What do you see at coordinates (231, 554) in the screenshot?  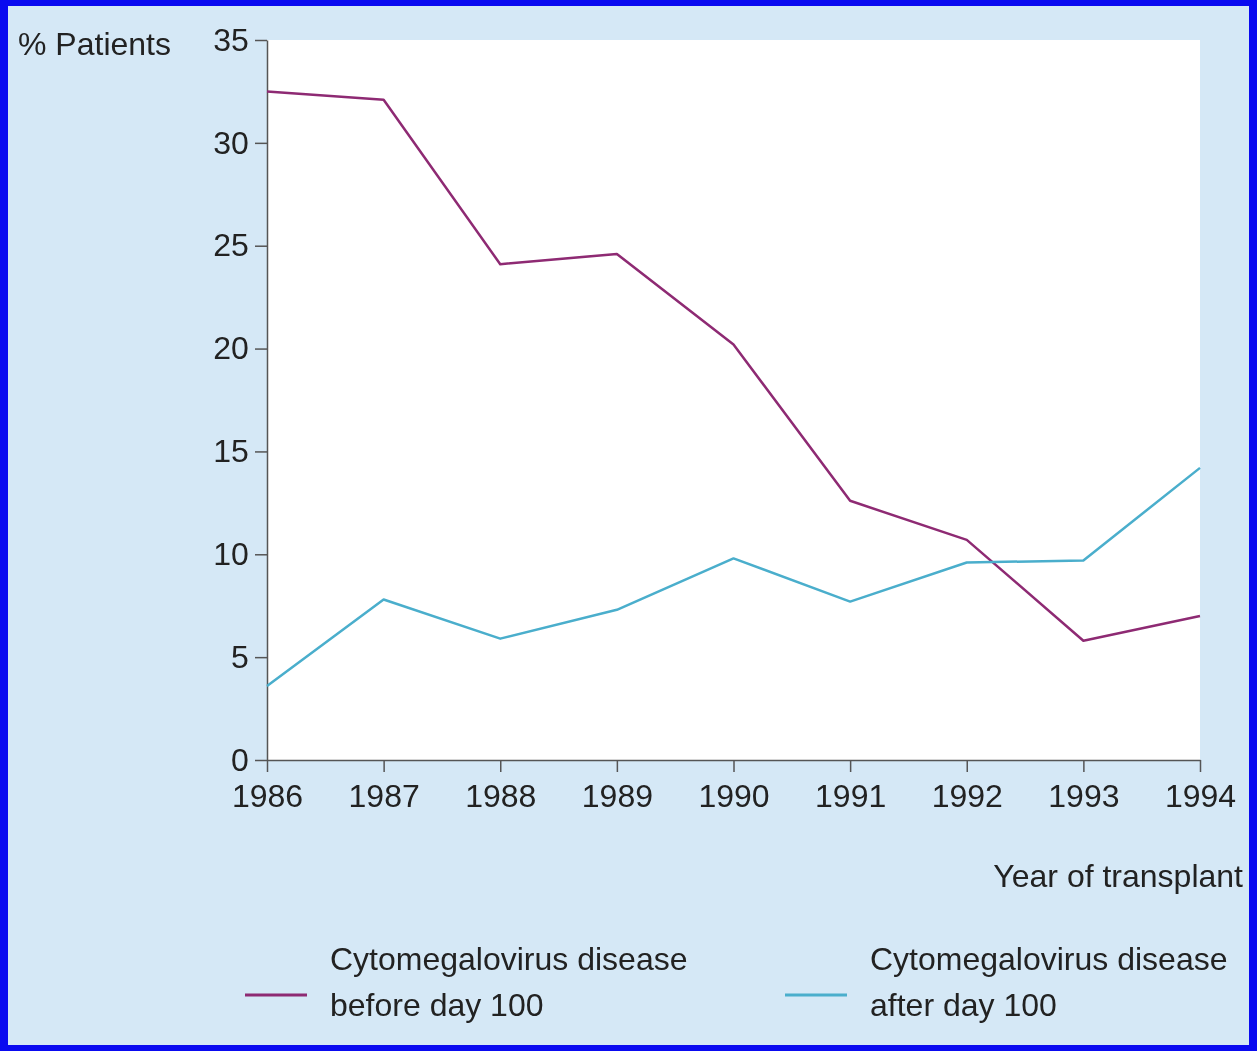 I see `y-tick-label: 10` at bounding box center [231, 554].